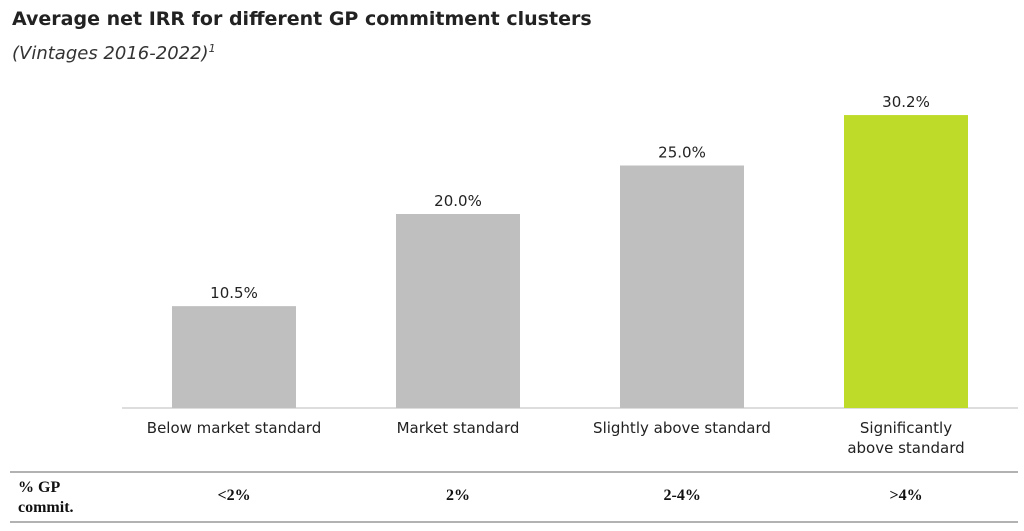  What do you see at coordinates (458, 428) in the screenshot?
I see `x-tick-label: Market standard` at bounding box center [458, 428].